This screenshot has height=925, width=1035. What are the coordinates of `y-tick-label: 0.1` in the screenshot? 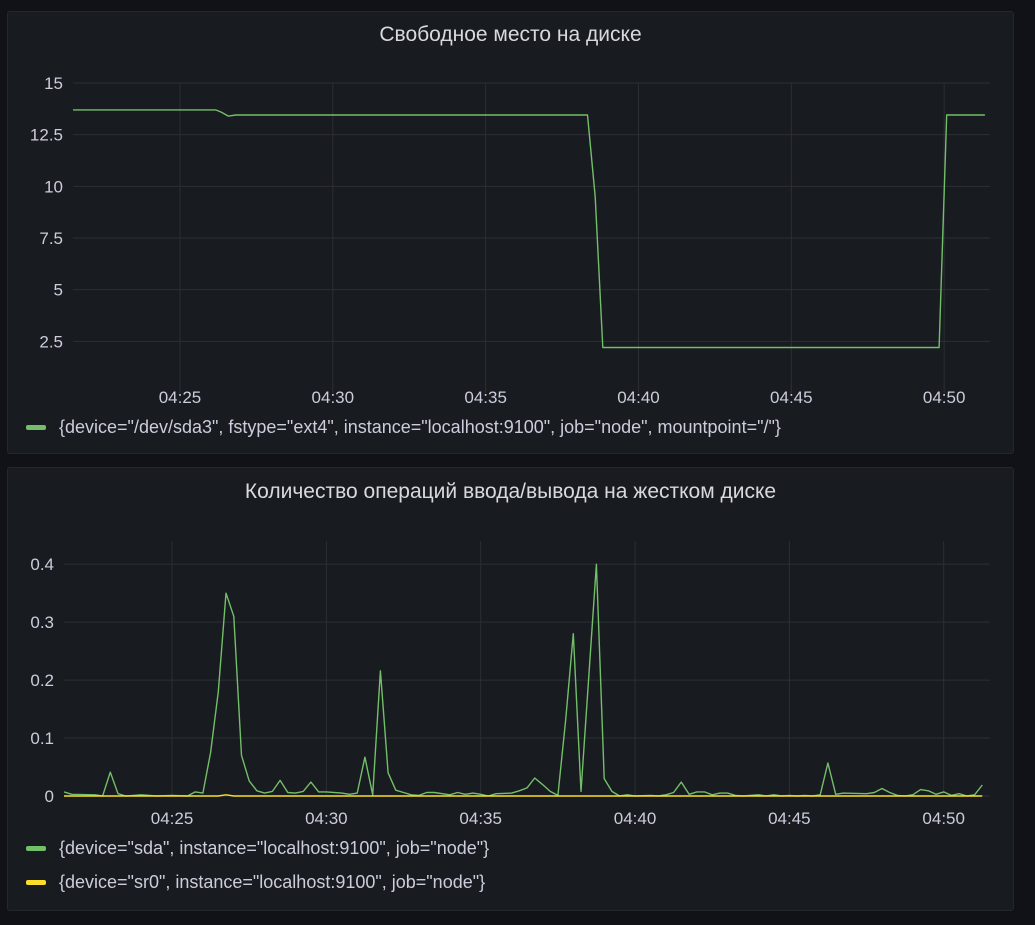 It's located at (42, 738).